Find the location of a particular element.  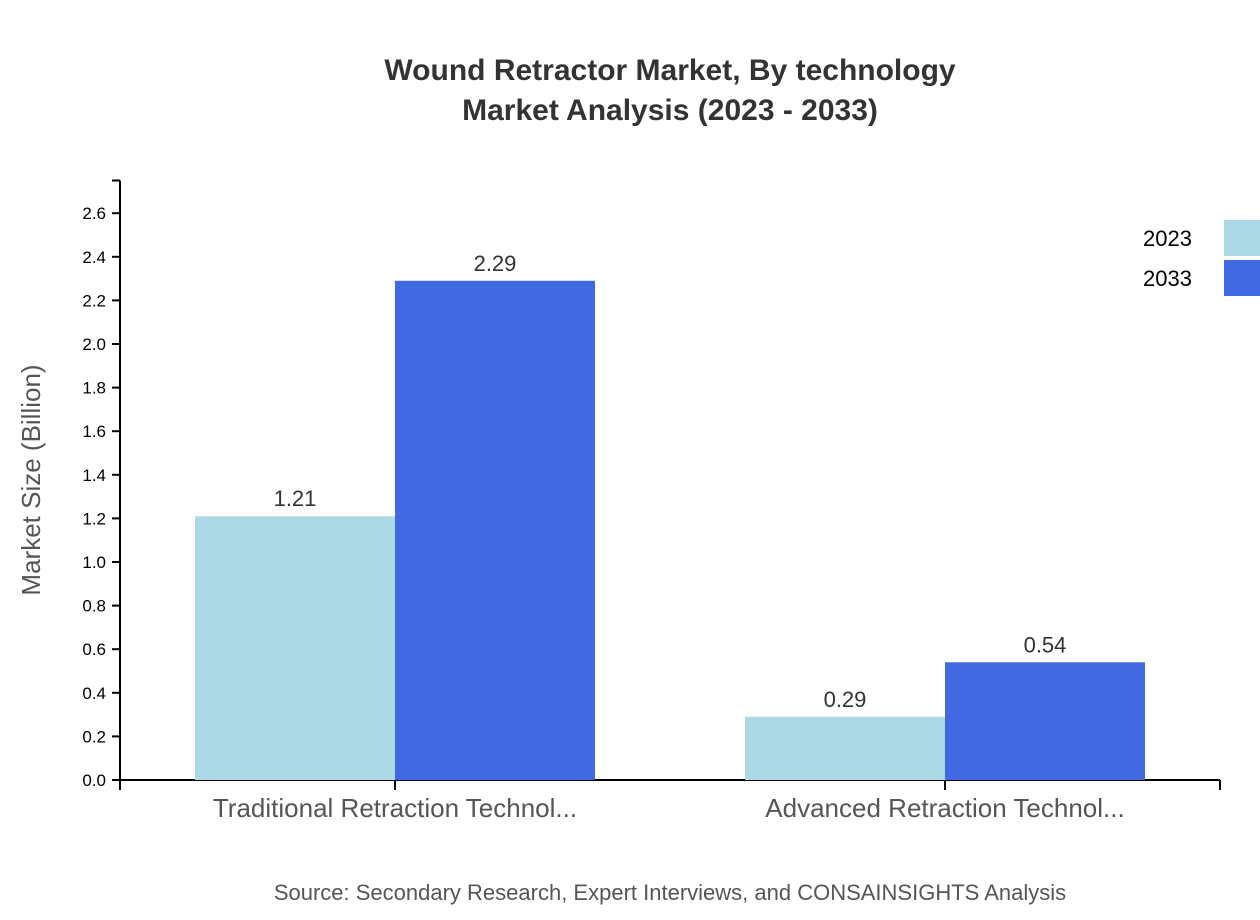

y-tick-label: 1.8 is located at coordinates (94, 388).